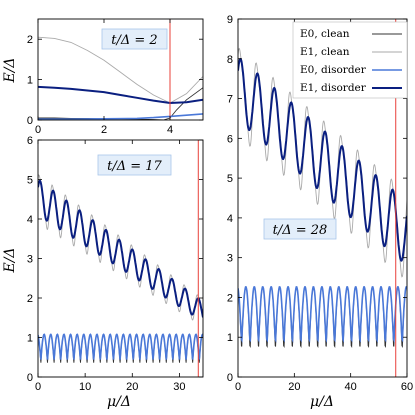 This screenshot has height=415, width=415. Describe the element at coordinates (230, 60) in the screenshot. I see `y-tick-label: 8` at that location.